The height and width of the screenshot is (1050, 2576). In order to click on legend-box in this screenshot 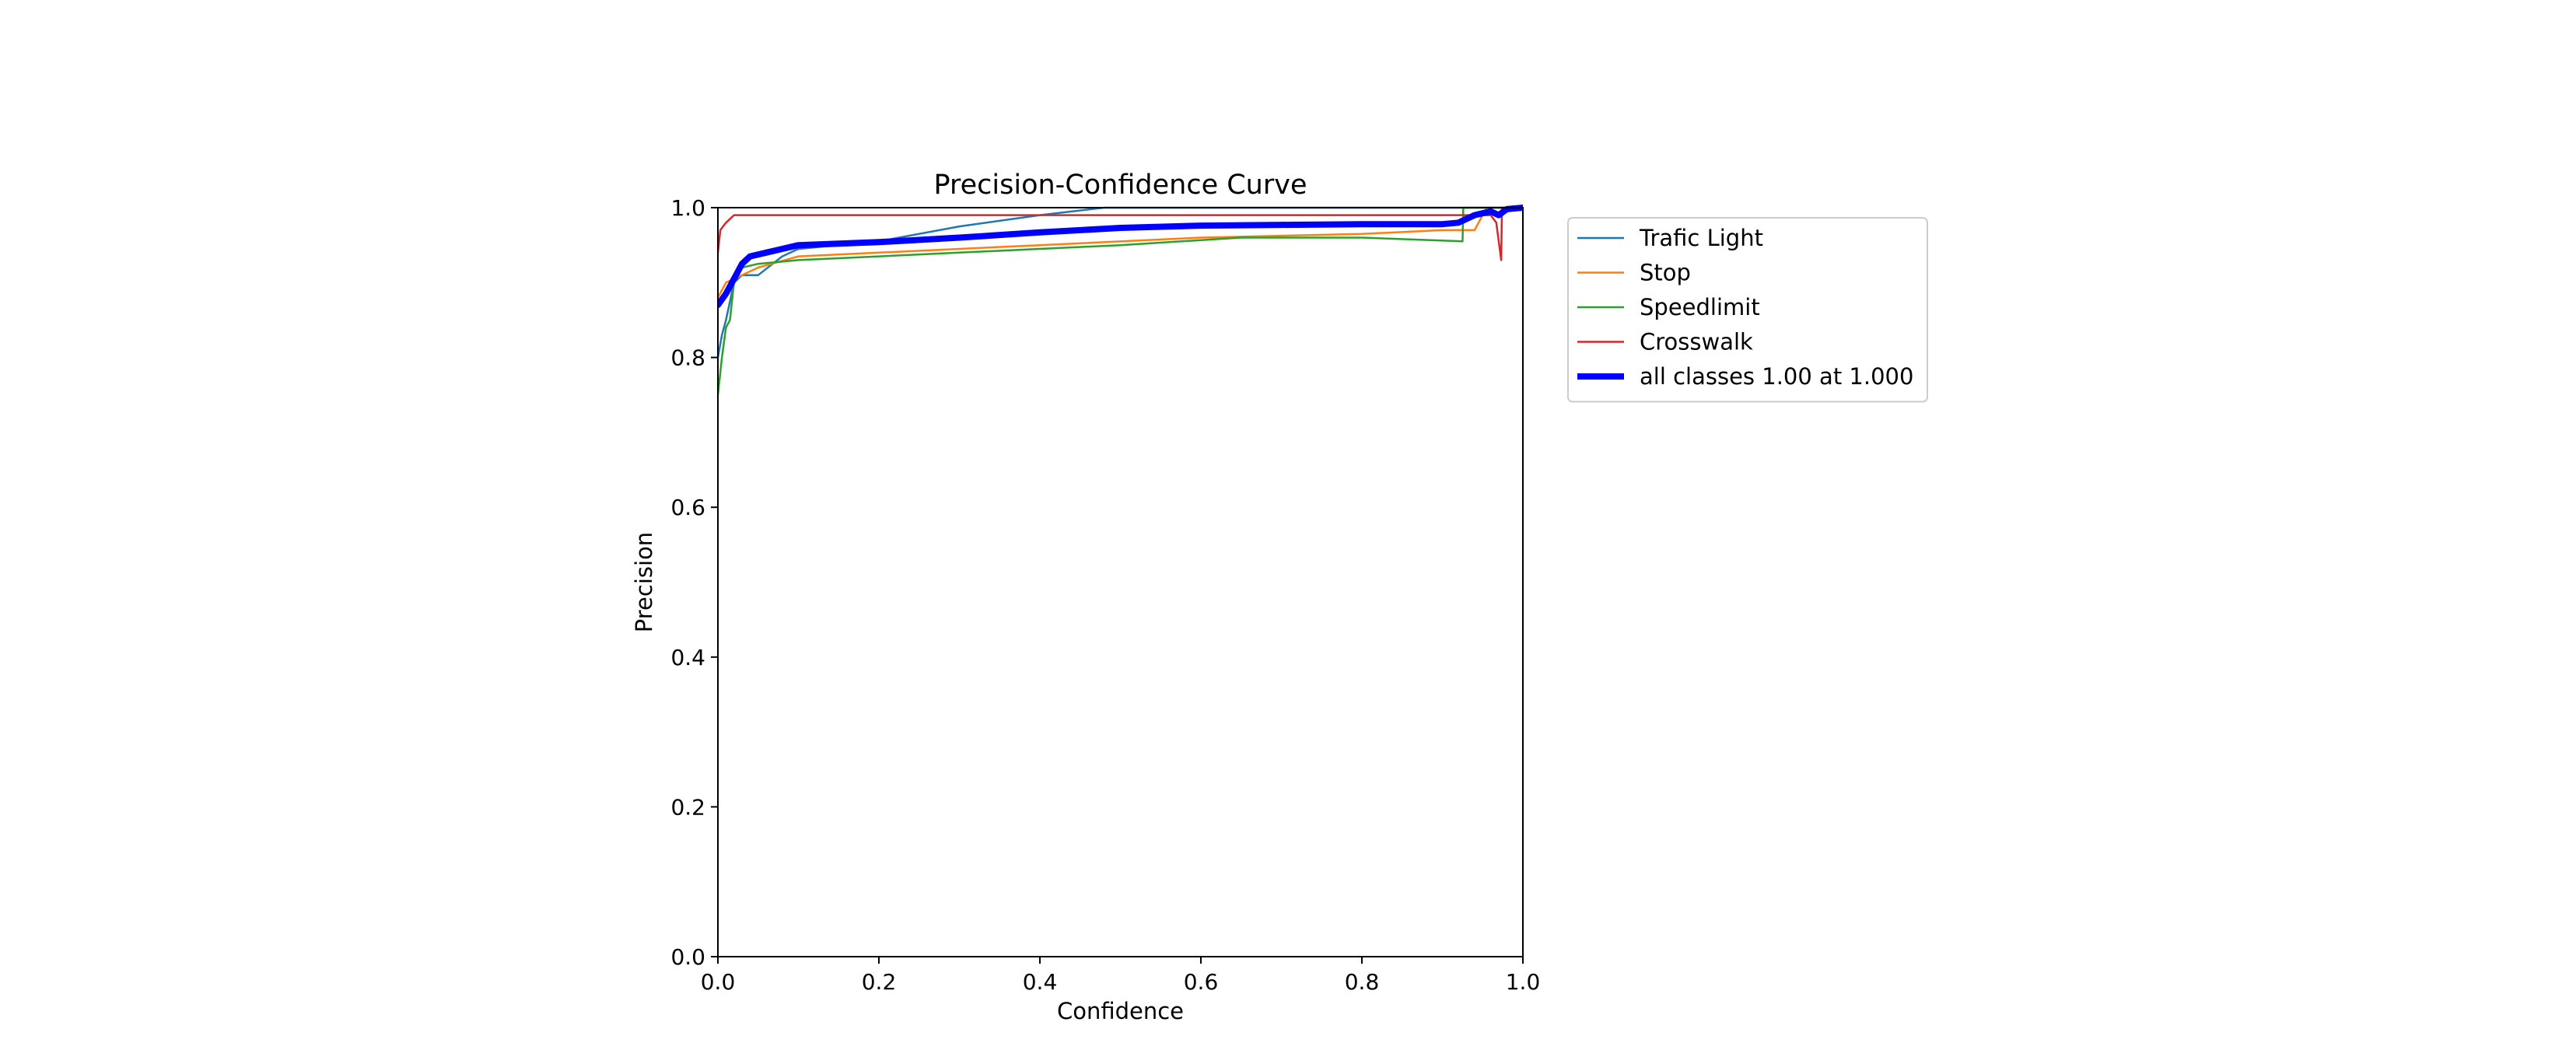, I will do `click(1748, 310)`.